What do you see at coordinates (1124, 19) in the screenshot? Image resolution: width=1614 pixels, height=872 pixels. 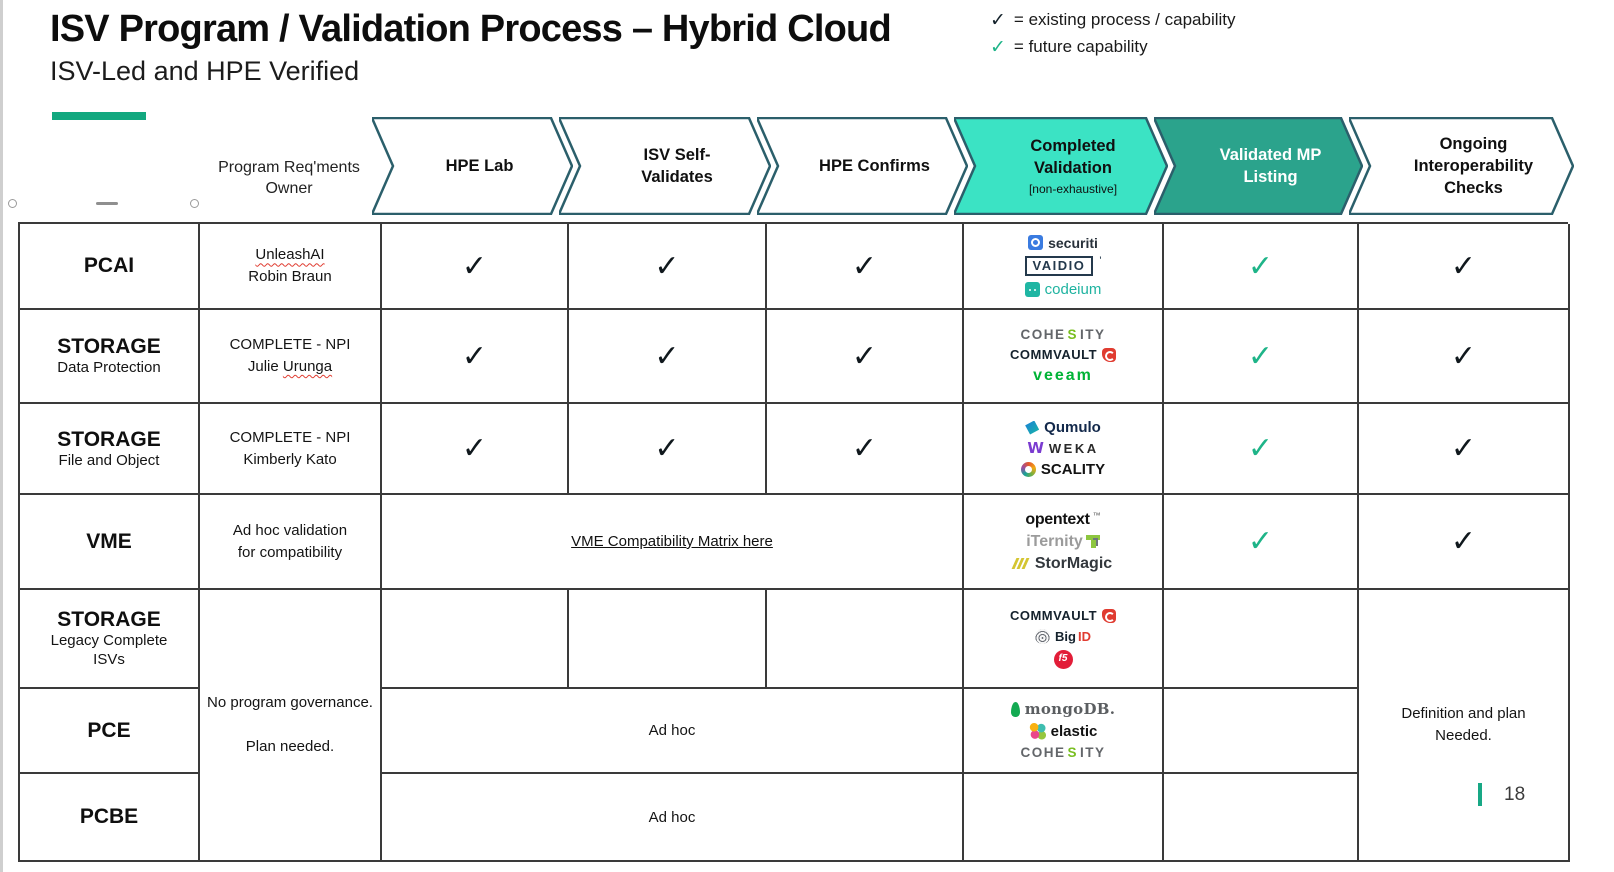 I see `legend-existing-label: = existing process / capability` at bounding box center [1124, 19].